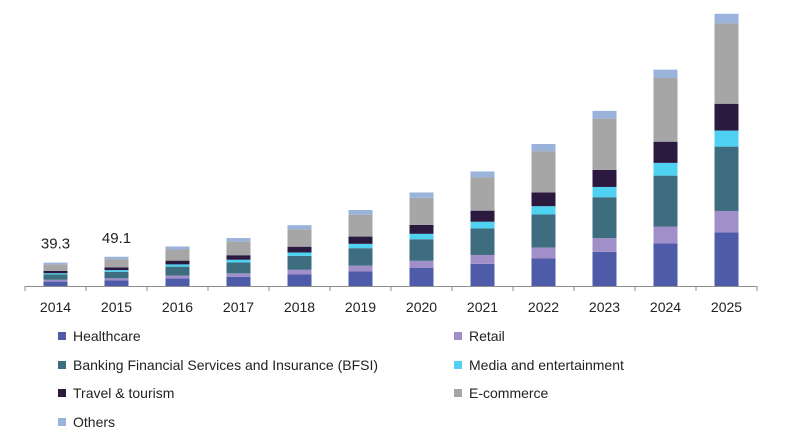  Describe the element at coordinates (546, 364) in the screenshot. I see `legend-label: Media and entertainment` at that location.